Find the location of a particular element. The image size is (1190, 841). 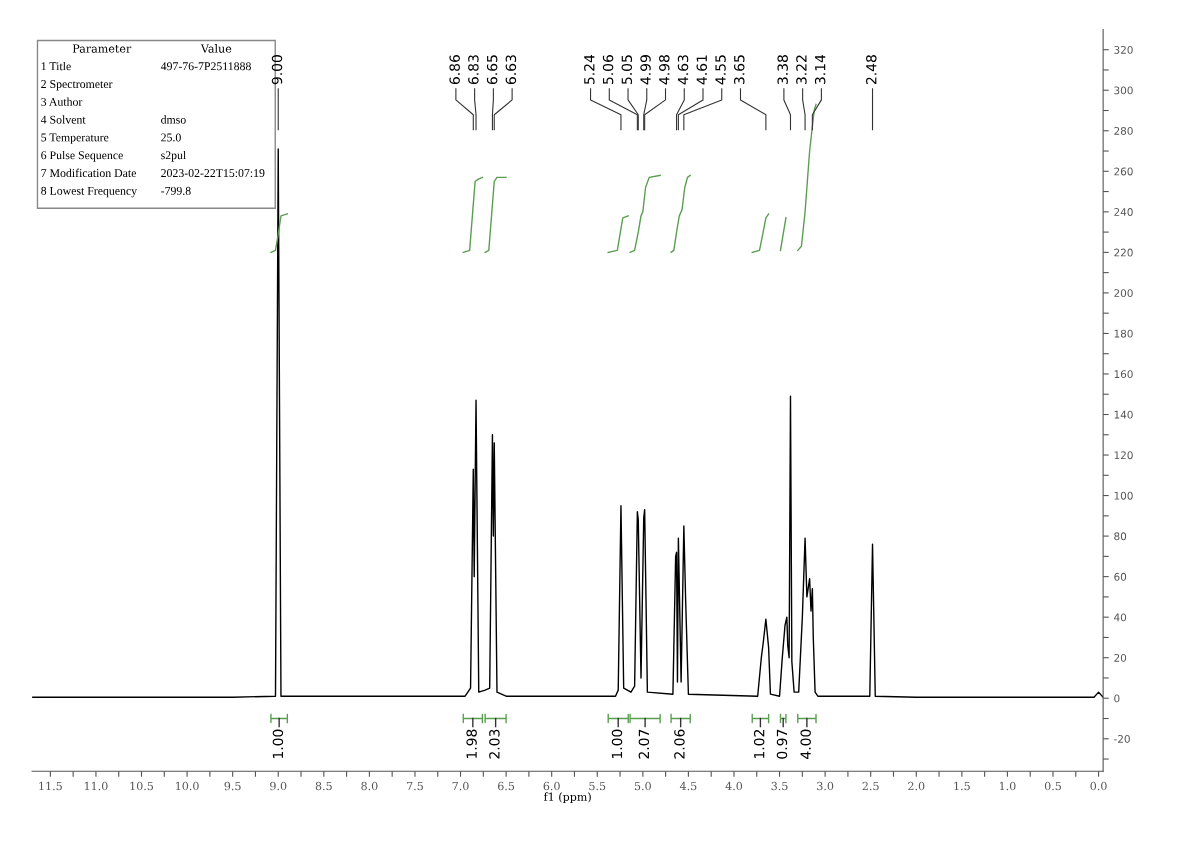

annotation: 3.38 is located at coordinates (782, 70).